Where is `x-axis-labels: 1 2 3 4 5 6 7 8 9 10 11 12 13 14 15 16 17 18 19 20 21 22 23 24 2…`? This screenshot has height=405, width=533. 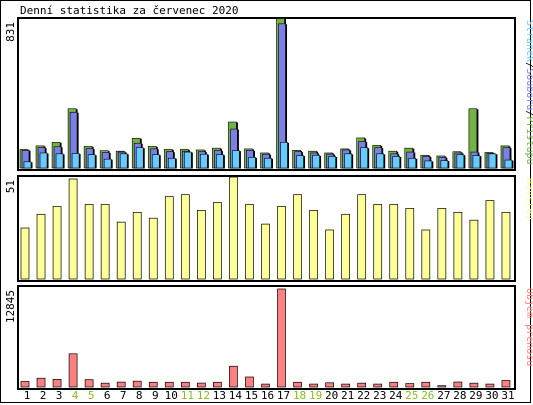 x-axis-labels: 1 2 3 4 5 6 7 8 9 10 11 12 13 14 15 16 17 18 19 20 21 22 23 24 2… is located at coordinates (269, 395).